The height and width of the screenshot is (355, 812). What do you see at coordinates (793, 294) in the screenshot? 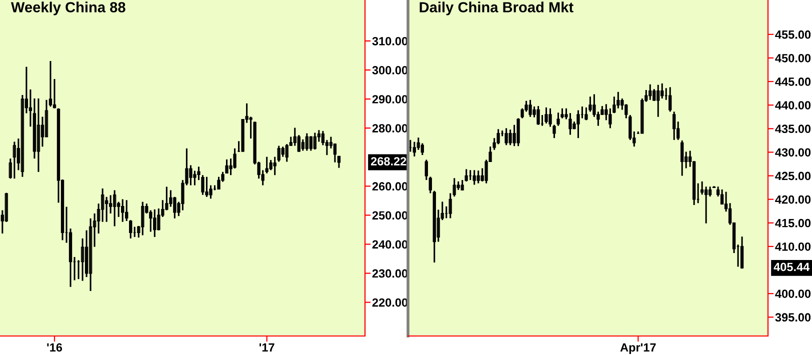
I see `y-tick-label: 400.00` at bounding box center [793, 294].